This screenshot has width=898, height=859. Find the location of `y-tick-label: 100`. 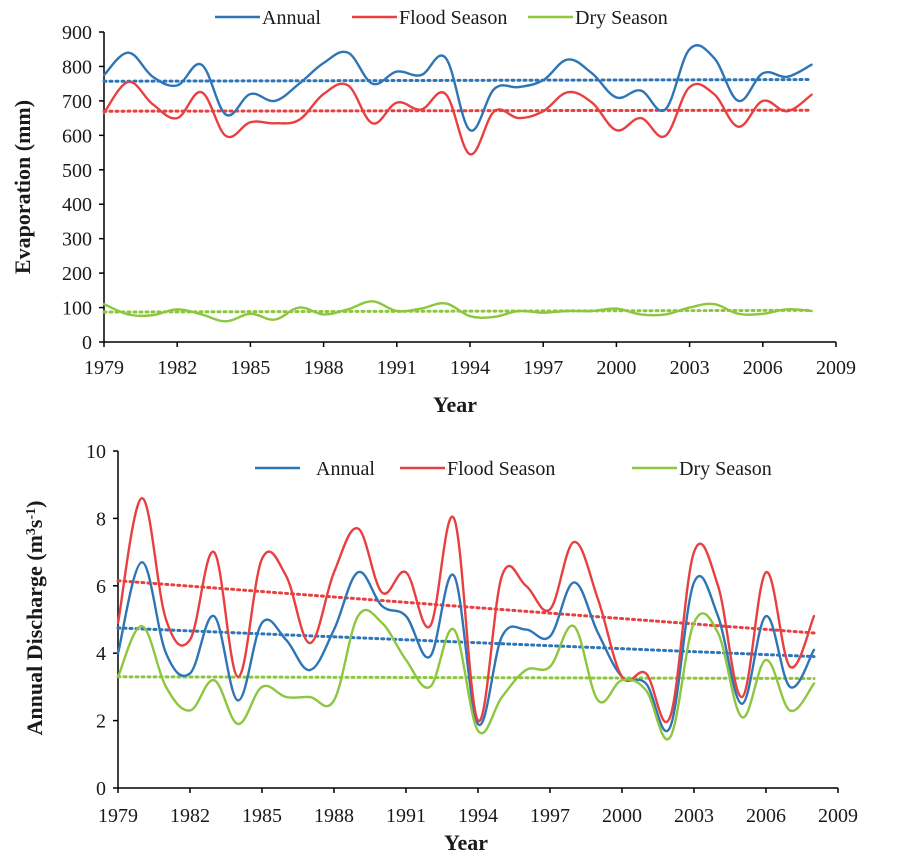

y-tick-label: 100 is located at coordinates (77, 309).